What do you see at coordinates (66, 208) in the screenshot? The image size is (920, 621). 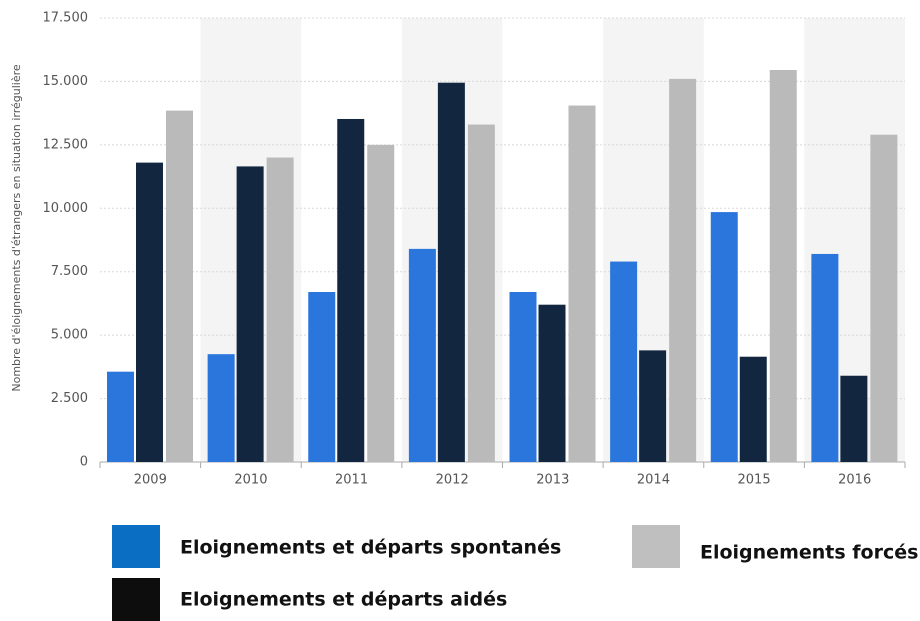 I see `y-tick-label: 10.000` at bounding box center [66, 208].